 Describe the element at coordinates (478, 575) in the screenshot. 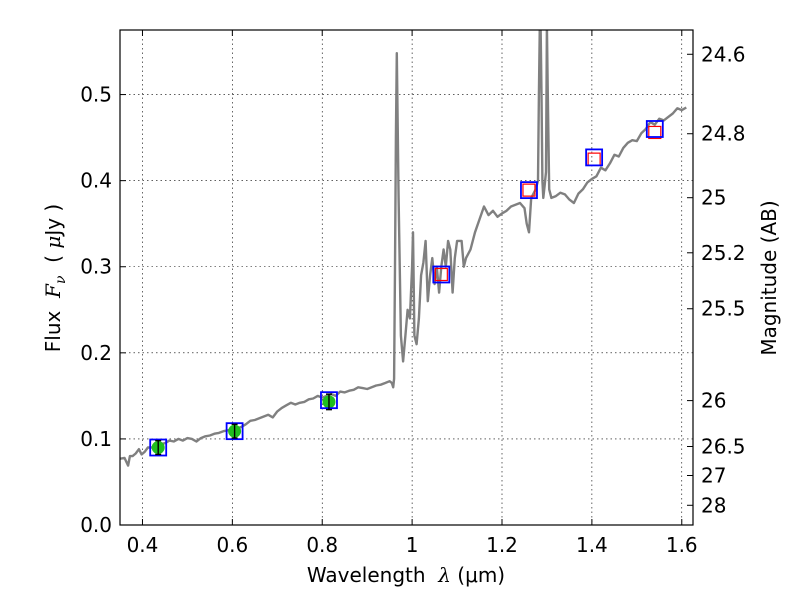

I see `x-axis-label-unit: (μm)` at that location.